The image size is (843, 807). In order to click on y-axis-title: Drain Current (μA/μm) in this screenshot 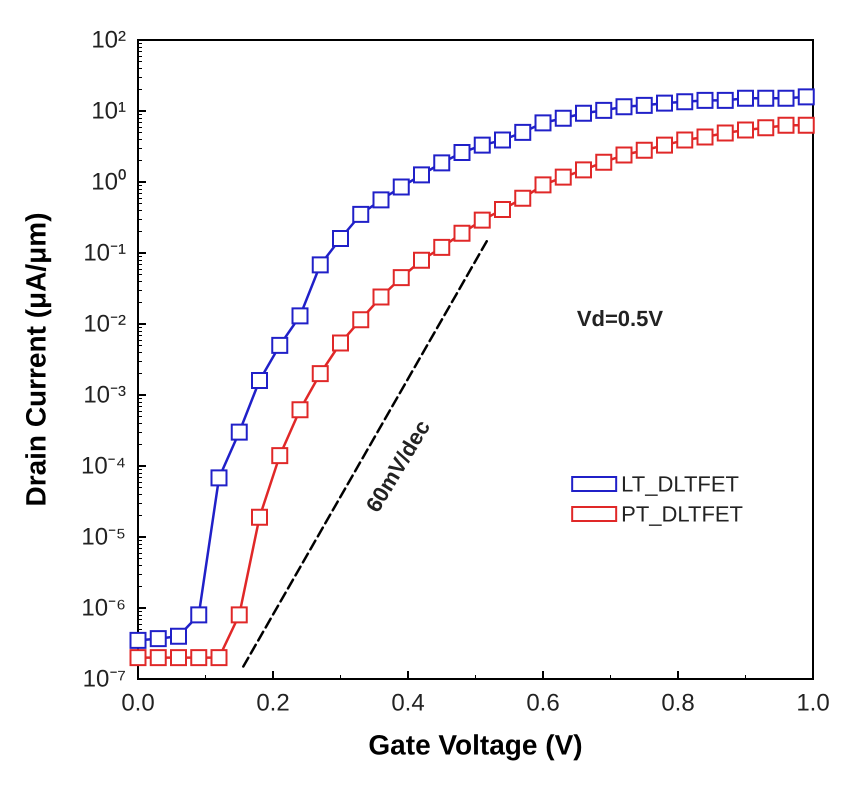, I will do `click(36, 359)`.